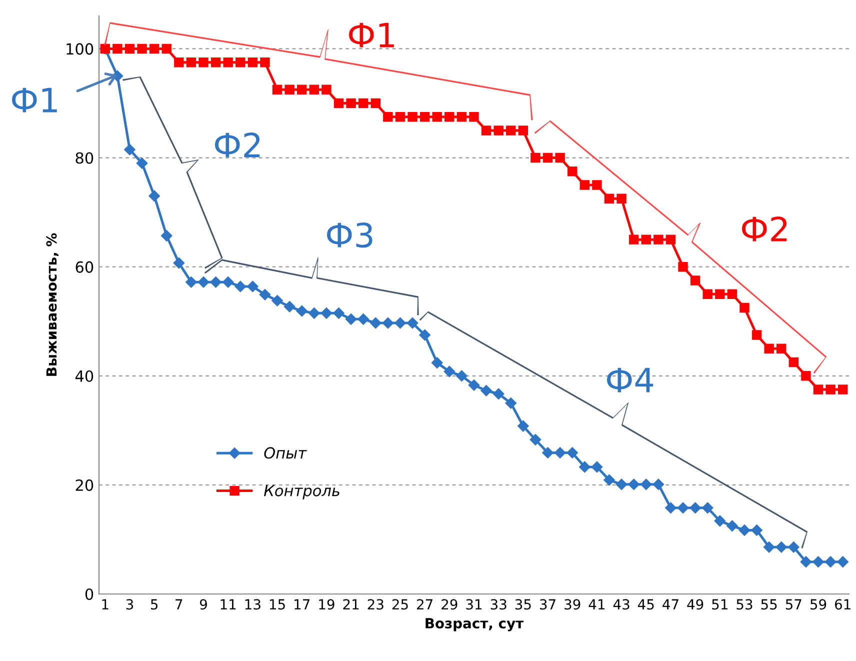 The image size is (856, 661). Describe the element at coordinates (548, 604) in the screenshot. I see `x-tick-label: 37` at that location.